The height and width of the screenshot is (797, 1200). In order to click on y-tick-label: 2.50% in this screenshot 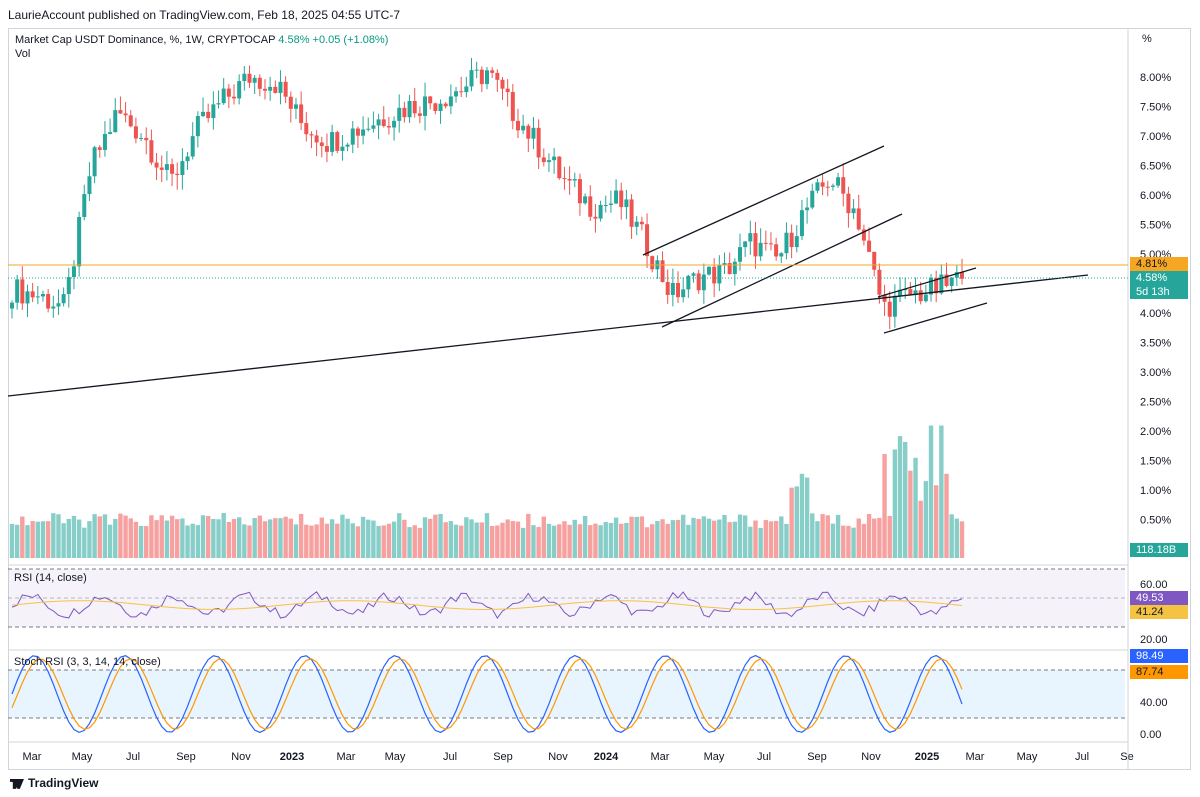, I will do `click(1155, 403)`.